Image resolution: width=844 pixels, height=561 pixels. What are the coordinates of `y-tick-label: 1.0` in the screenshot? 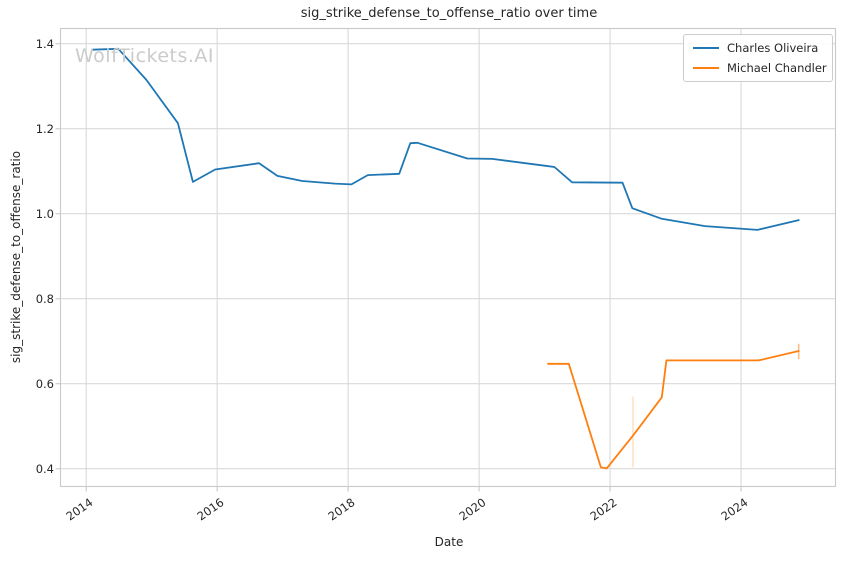 It's located at (44, 213).